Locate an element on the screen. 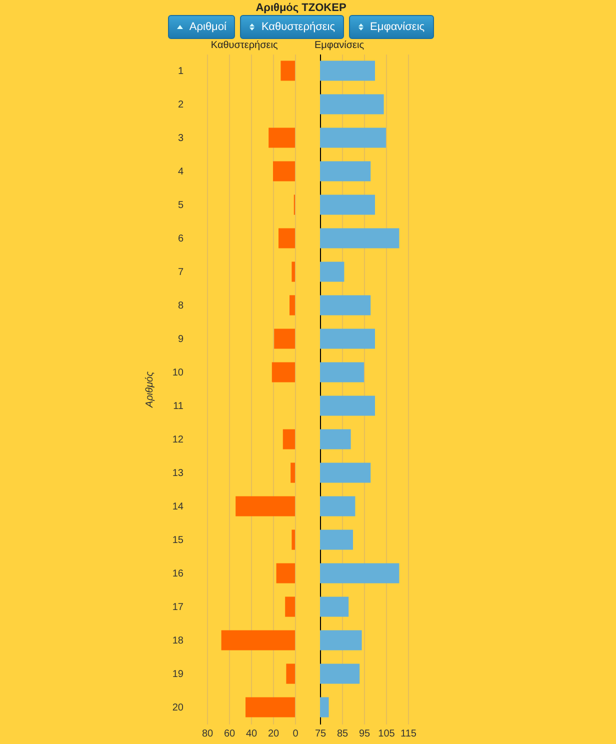  y-tick-label: 4 is located at coordinates (181, 172).